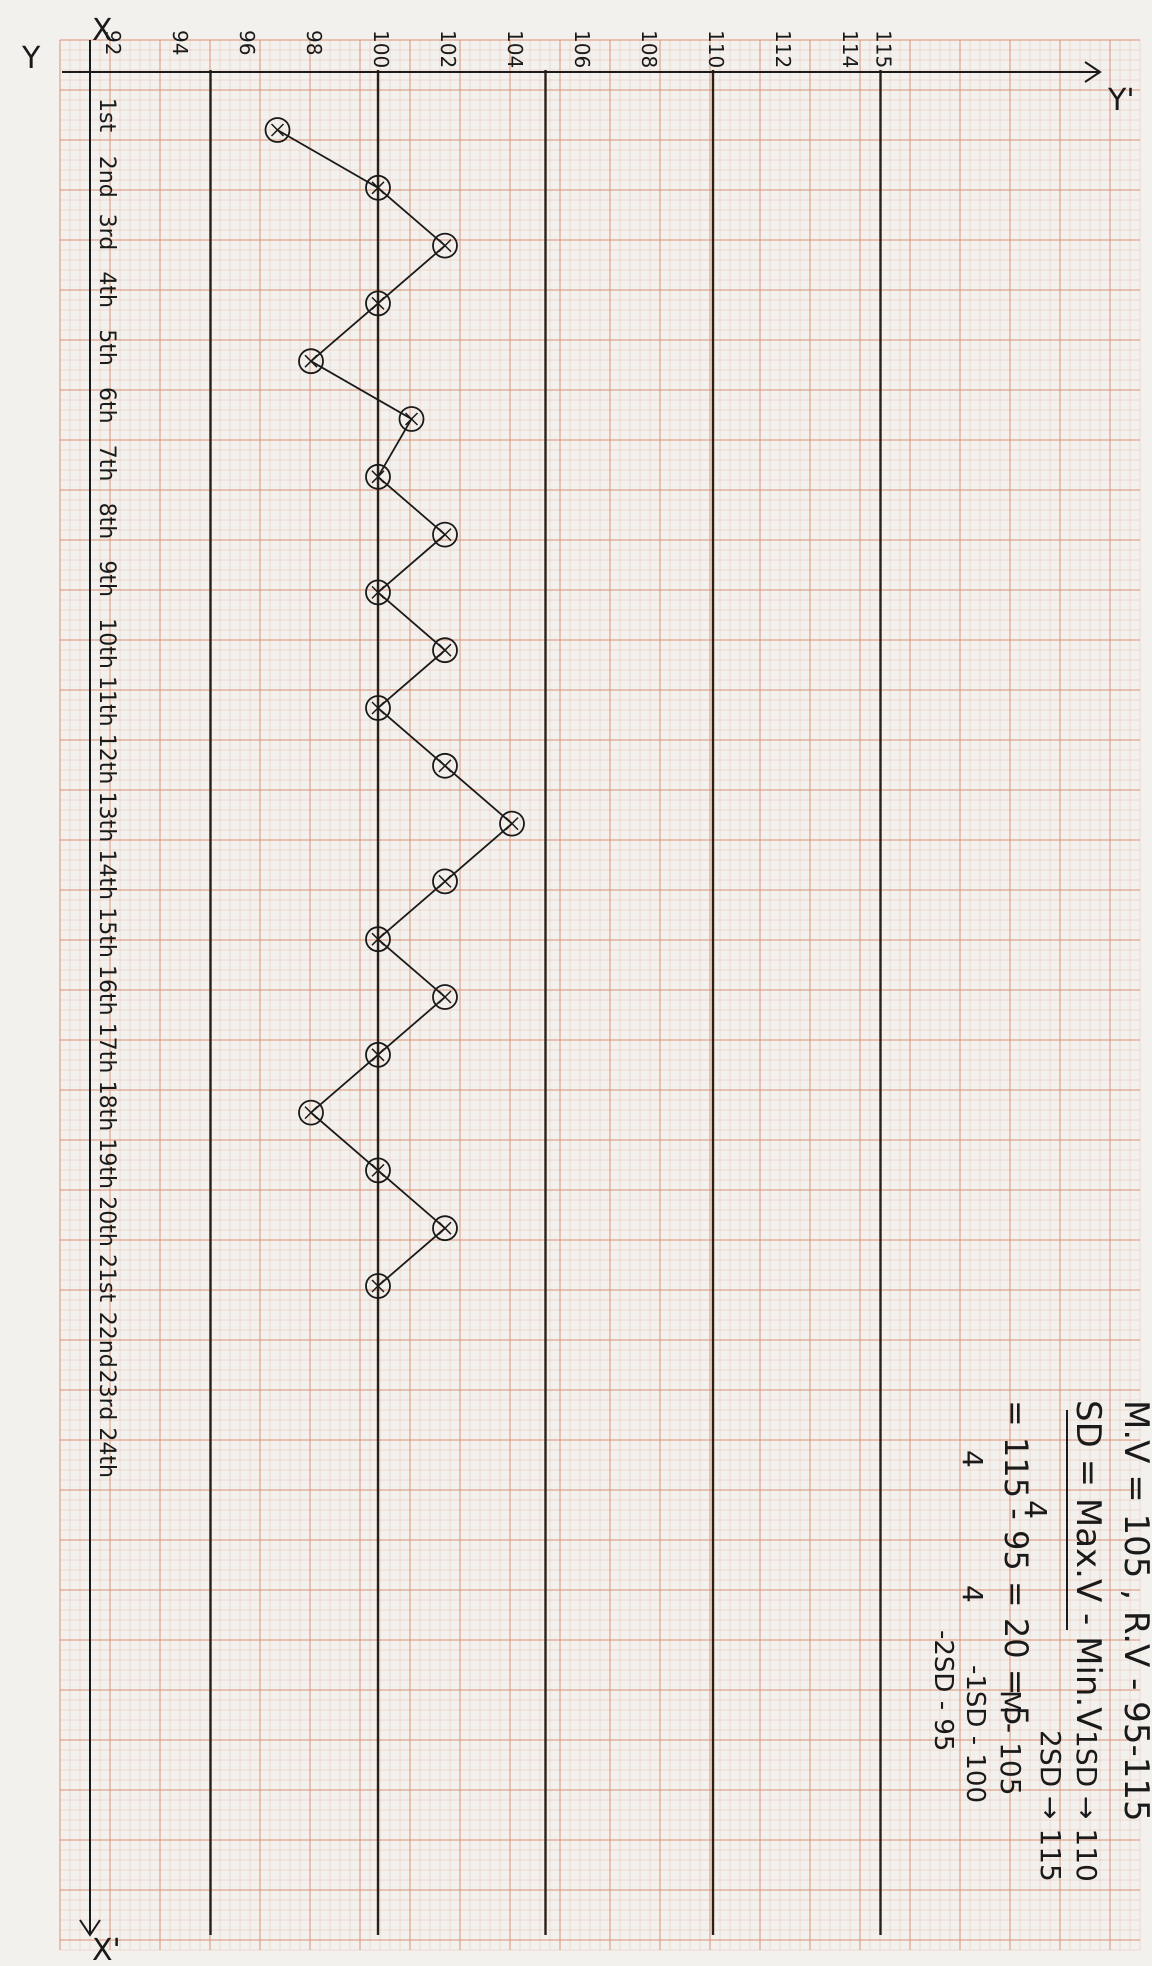  I want to click on calc-note: = 115 - 95 = 20 = 5, so click(1016, 1563).